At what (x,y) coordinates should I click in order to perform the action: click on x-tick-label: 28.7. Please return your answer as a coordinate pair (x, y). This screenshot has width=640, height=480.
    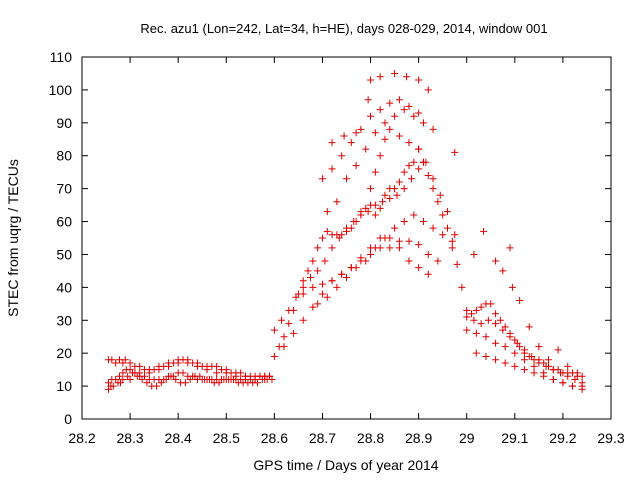
    Looking at the image, I should click on (322, 438).